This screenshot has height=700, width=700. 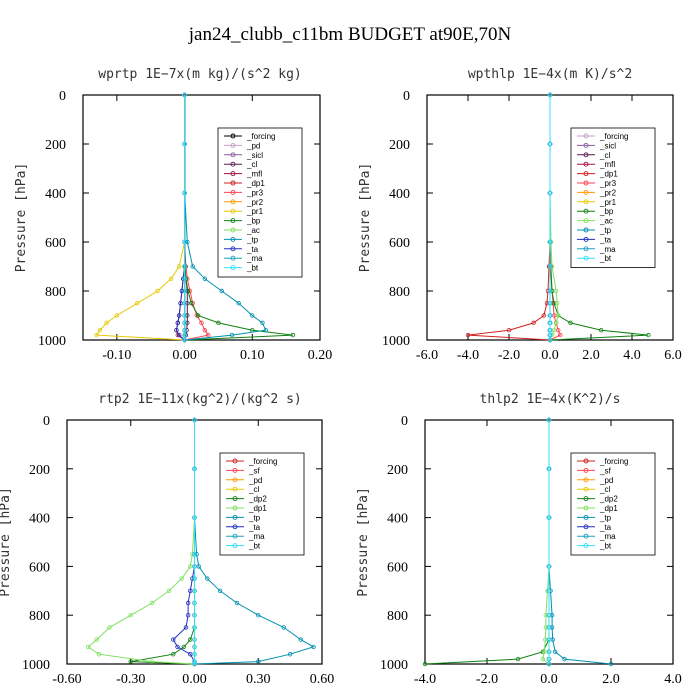 I want to click on legend-label: _bp, so click(x=253, y=221).